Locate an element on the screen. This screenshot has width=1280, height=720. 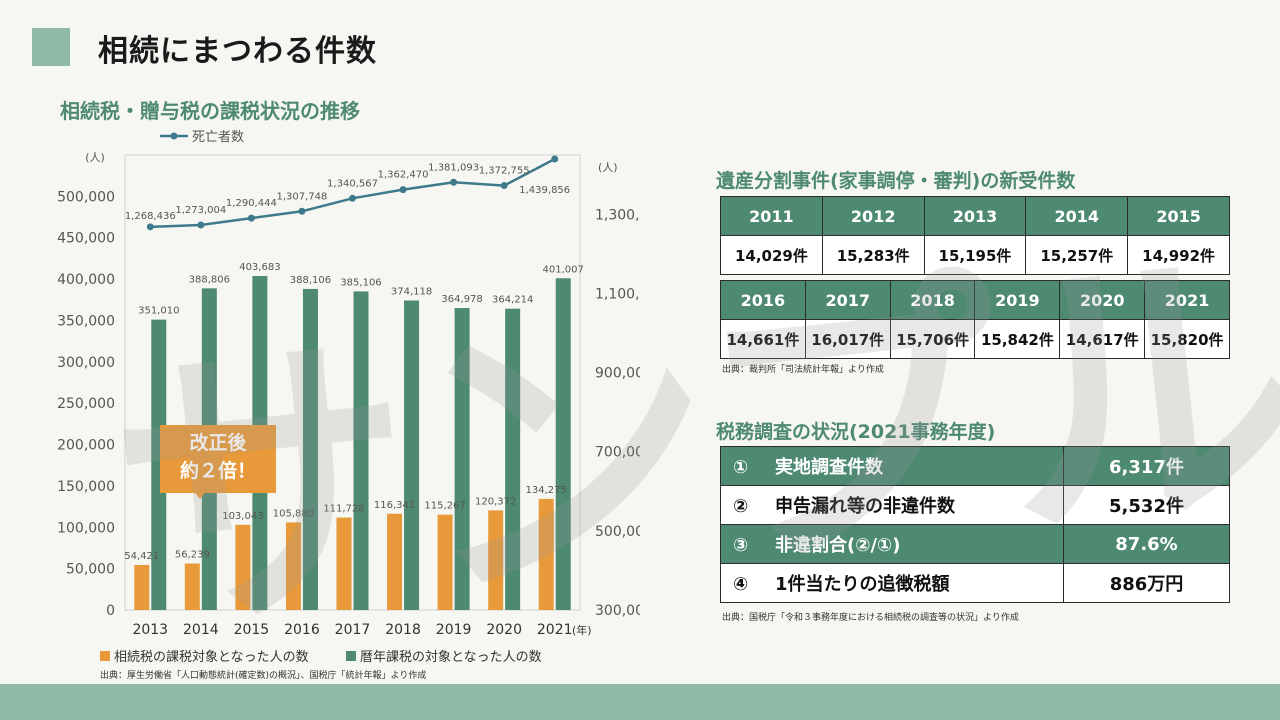
division-year-cell: 2018 is located at coordinates (932, 300).